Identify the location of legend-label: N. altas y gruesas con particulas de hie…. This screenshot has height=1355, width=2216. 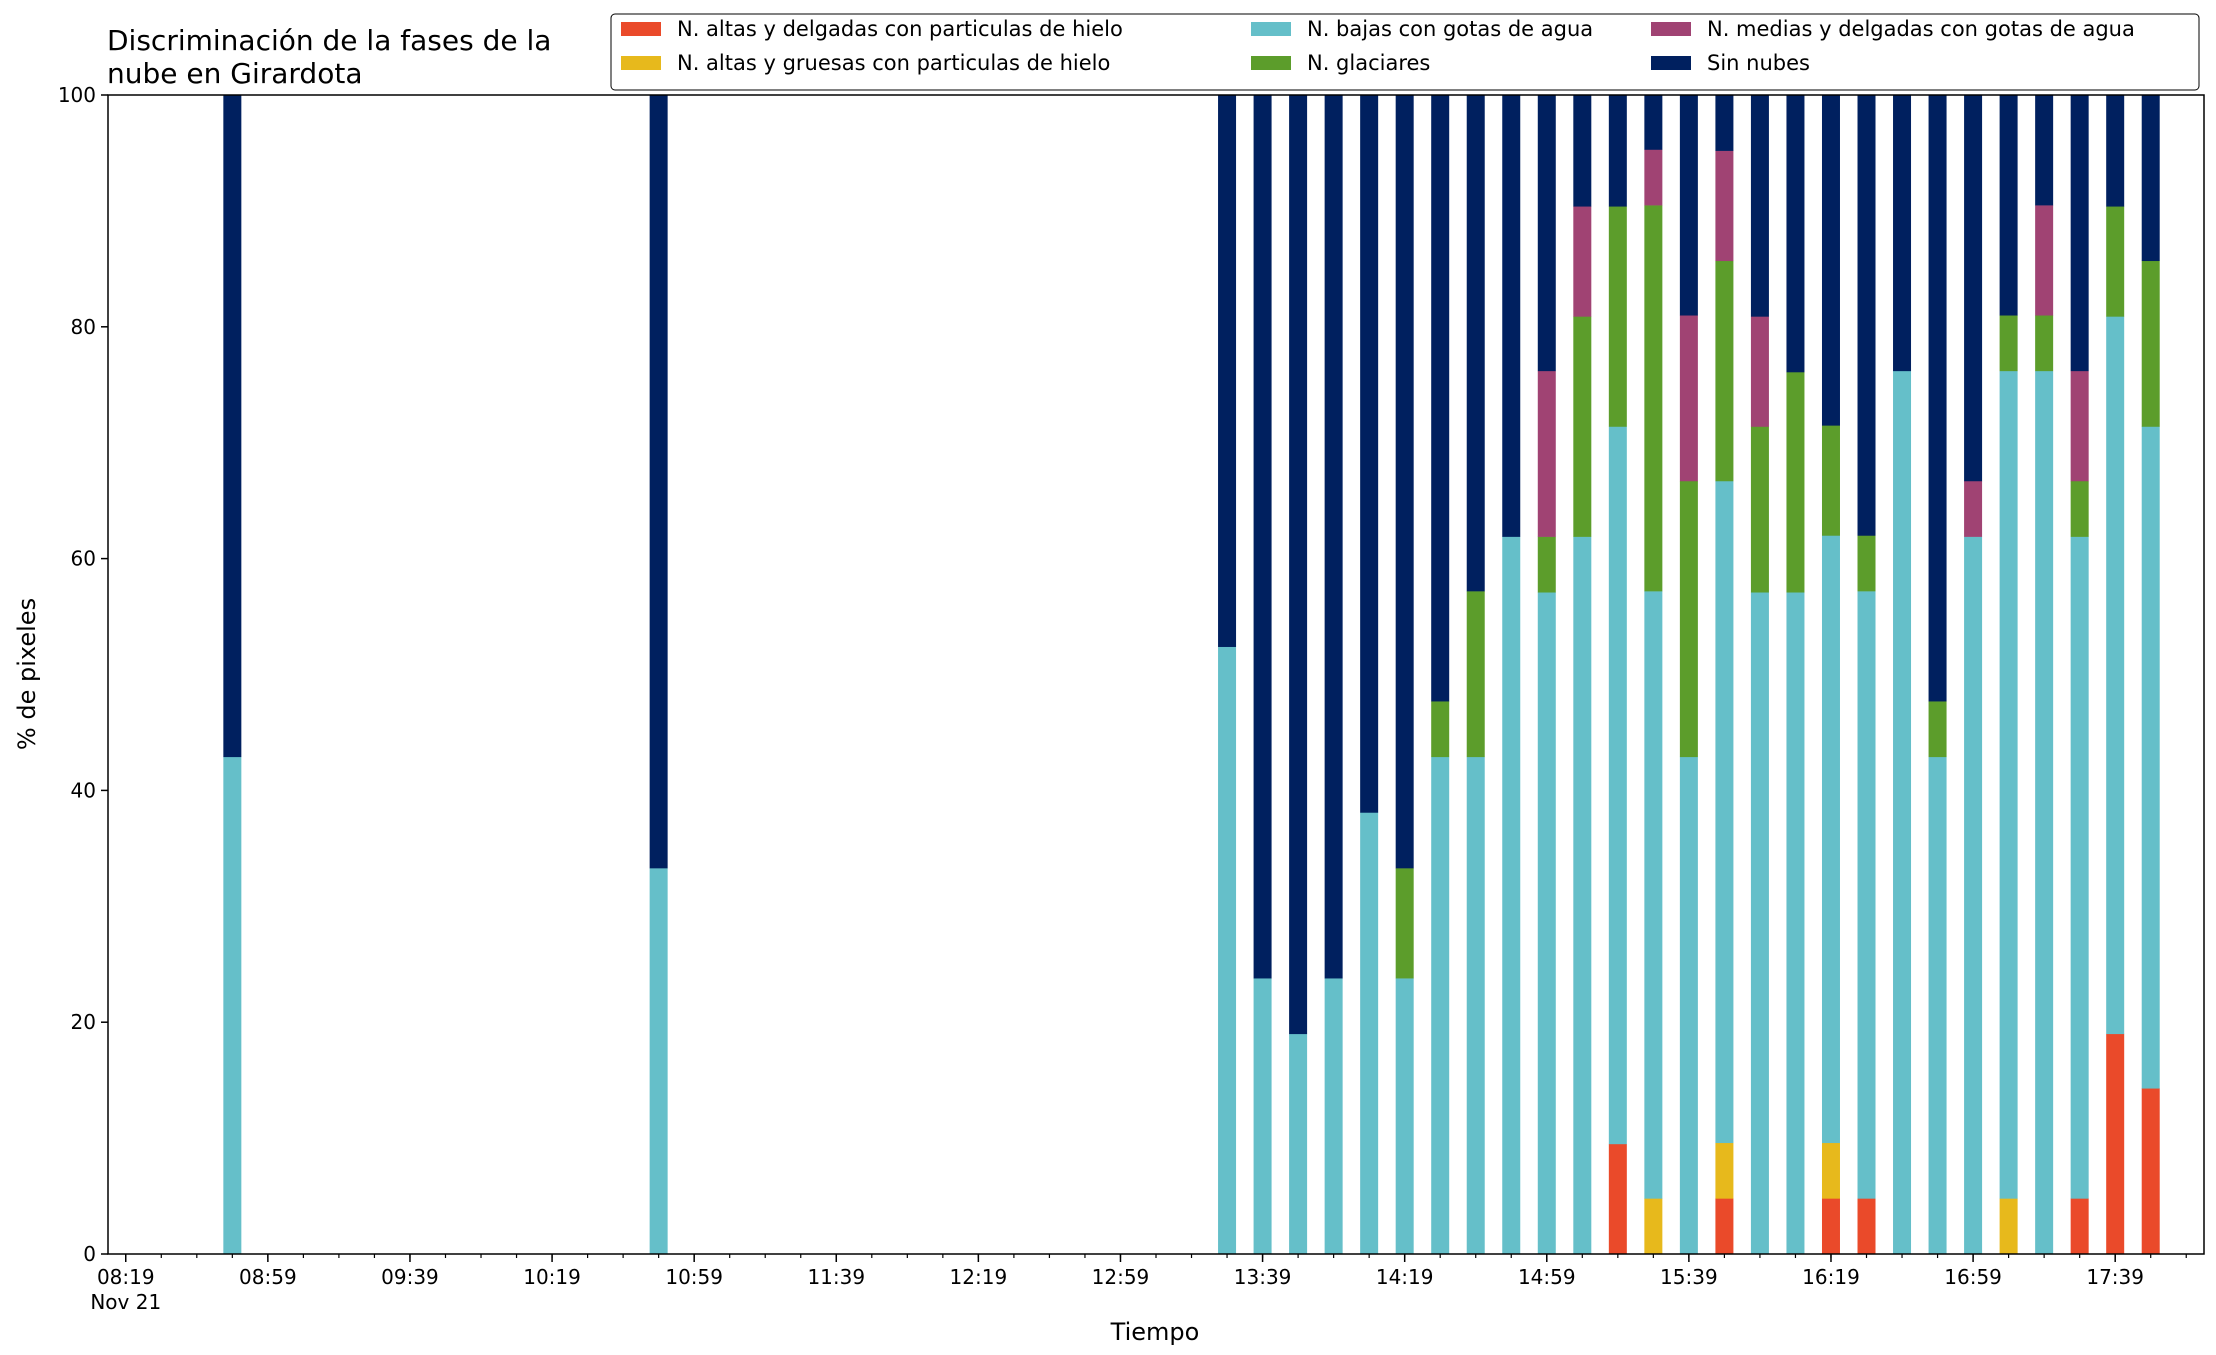
(893, 63).